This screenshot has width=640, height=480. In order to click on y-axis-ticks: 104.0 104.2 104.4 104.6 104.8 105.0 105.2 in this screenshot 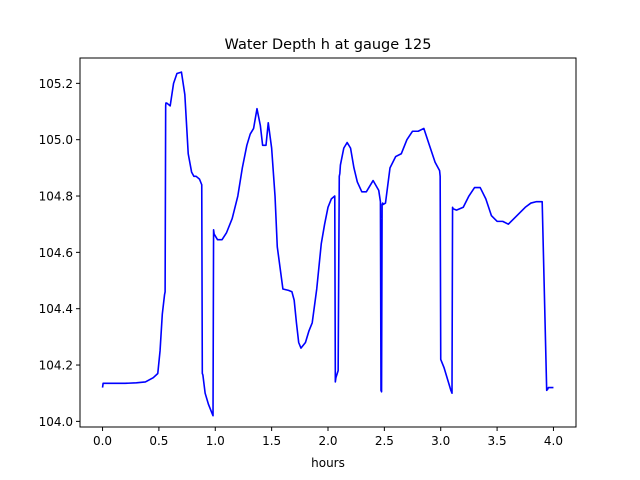, I will do `click(59, 253)`.